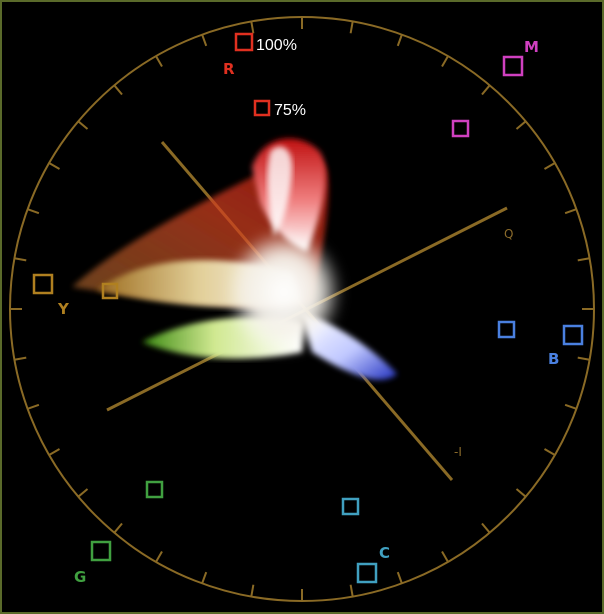 Image resolution: width=604 pixels, height=614 pixels. Describe the element at coordinates (229, 69) in the screenshot. I see `target-label-r: R` at that location.